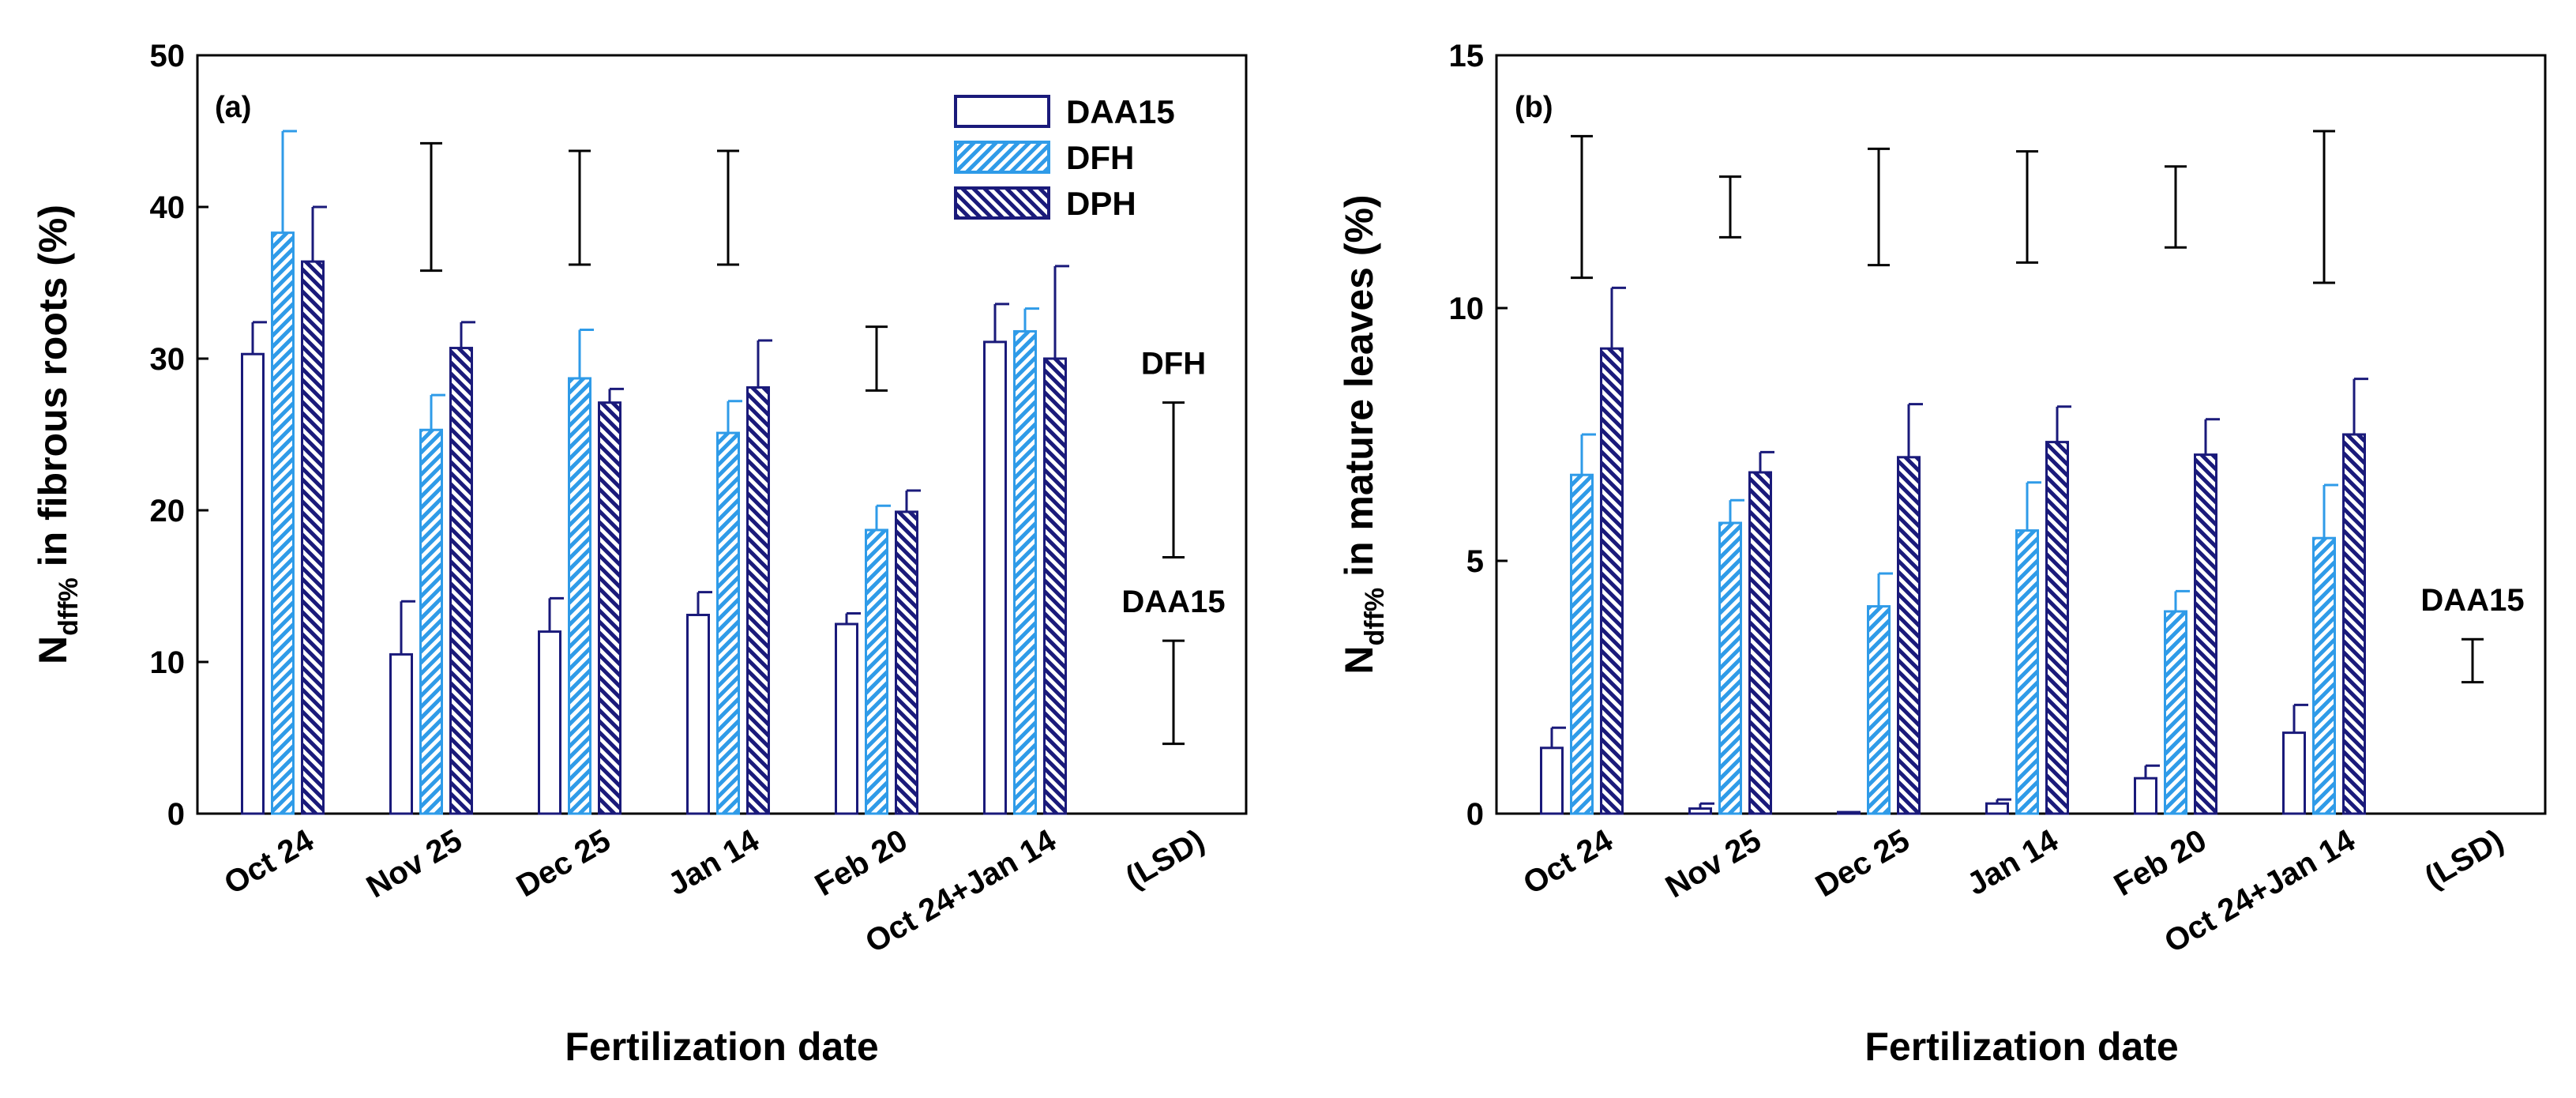 The width and height of the screenshot is (2576, 1098). I want to click on legend: DAA15 DFH DPH, so click(1064, 157).